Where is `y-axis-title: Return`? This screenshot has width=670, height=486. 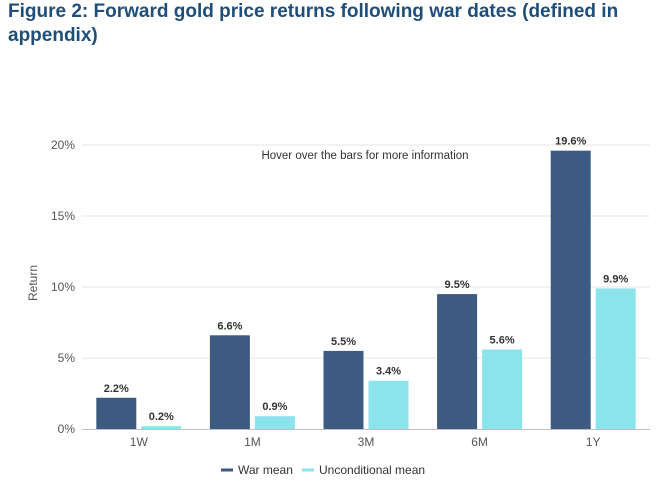 y-axis-title: Return is located at coordinates (33, 283).